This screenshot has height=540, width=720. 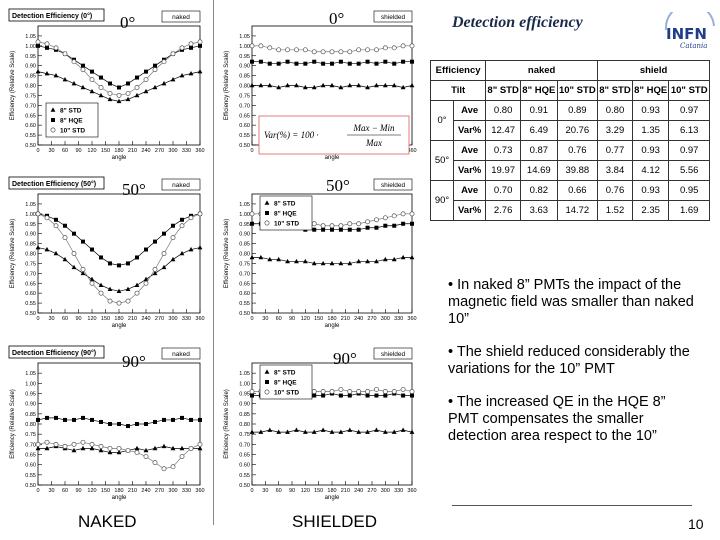 What do you see at coordinates (539, 90) in the screenshot?
I see `table-col-header: 8" HQE` at bounding box center [539, 90].